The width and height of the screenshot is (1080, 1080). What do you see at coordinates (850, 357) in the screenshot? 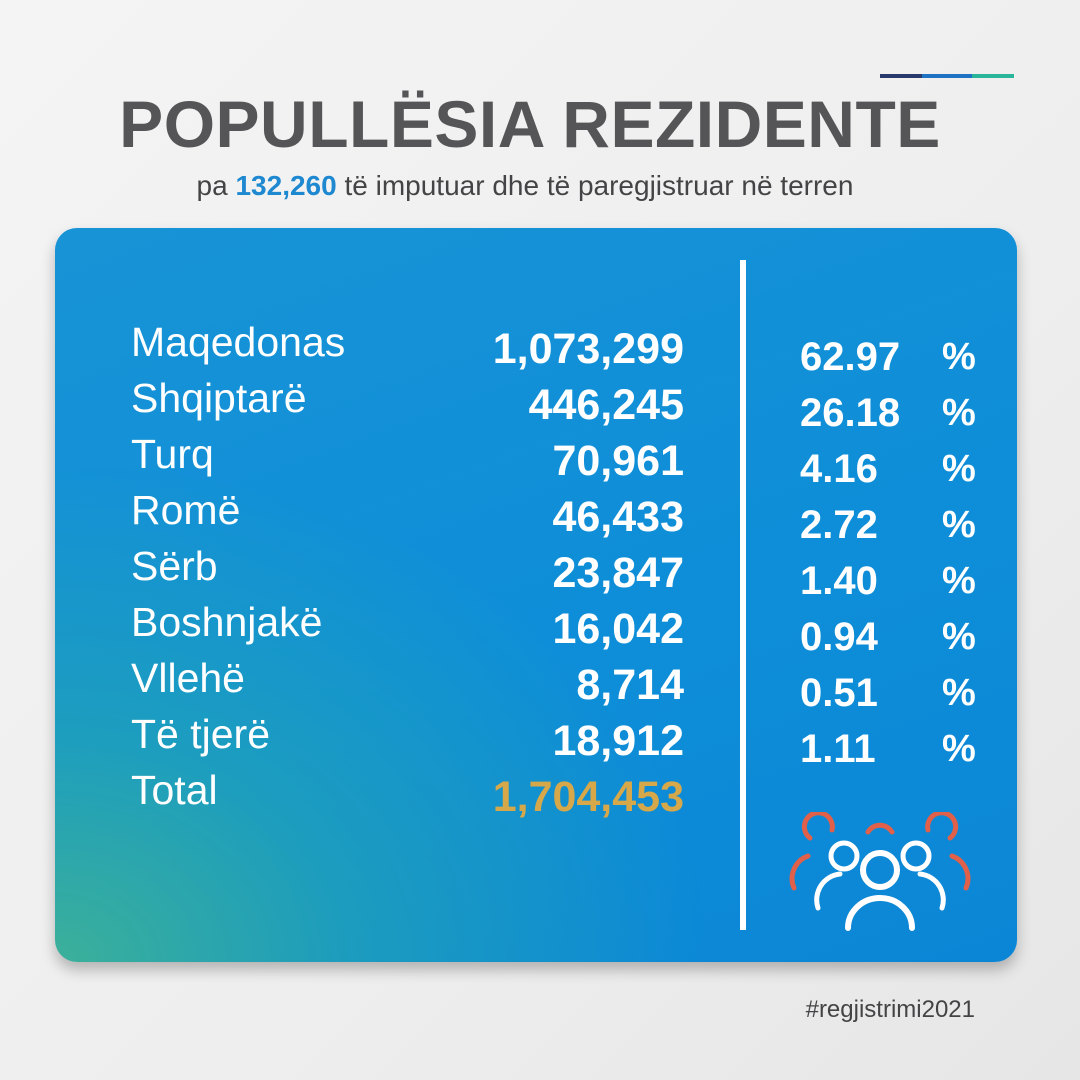
I see `row-percent: 62.97` at bounding box center [850, 357].